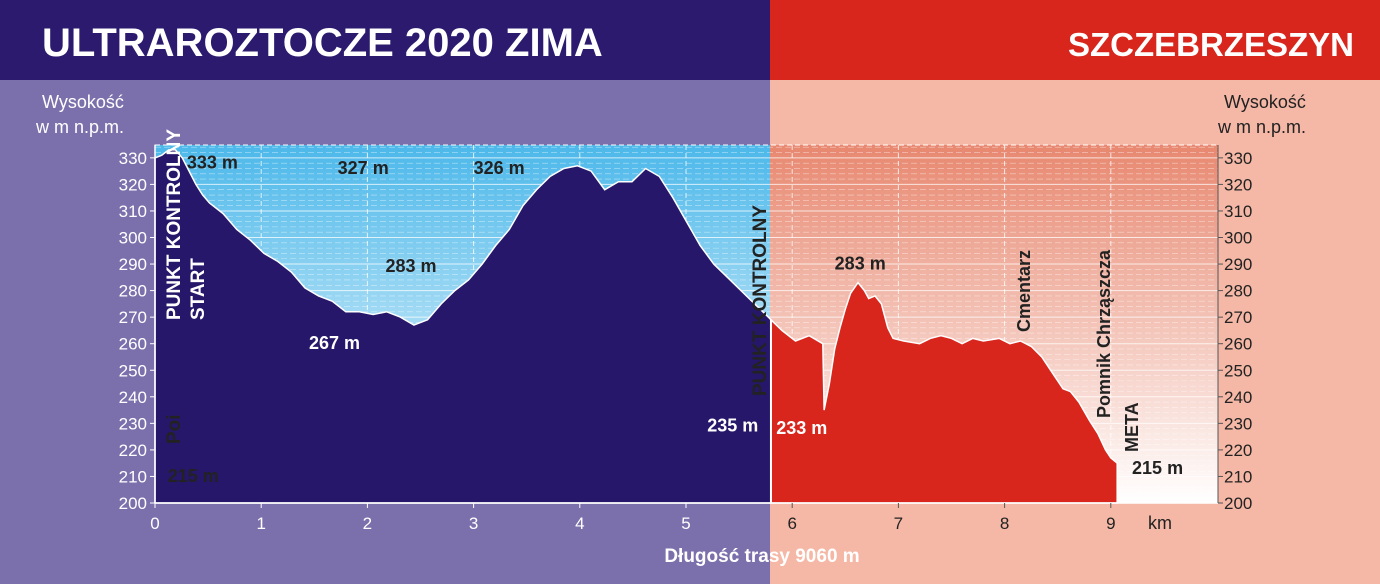 This screenshot has width=1380, height=584. Describe the element at coordinates (1238, 238) in the screenshot. I see `y-tick-label-right: 300` at that location.